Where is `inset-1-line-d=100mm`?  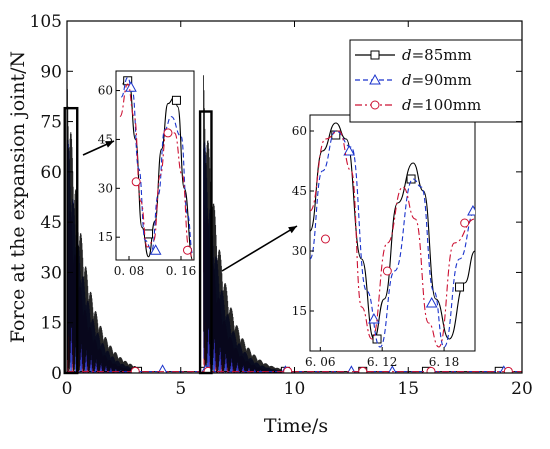
inset-1-line-d=100mm is located at coordinates (392, 239).